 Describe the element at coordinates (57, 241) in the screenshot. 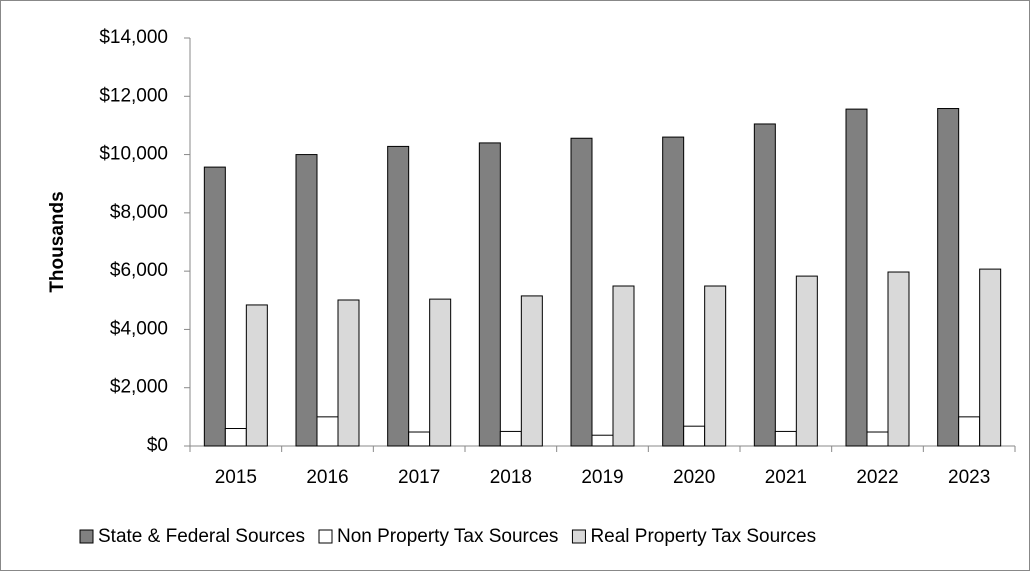

I see `y-axis-label: Thousands` at that location.